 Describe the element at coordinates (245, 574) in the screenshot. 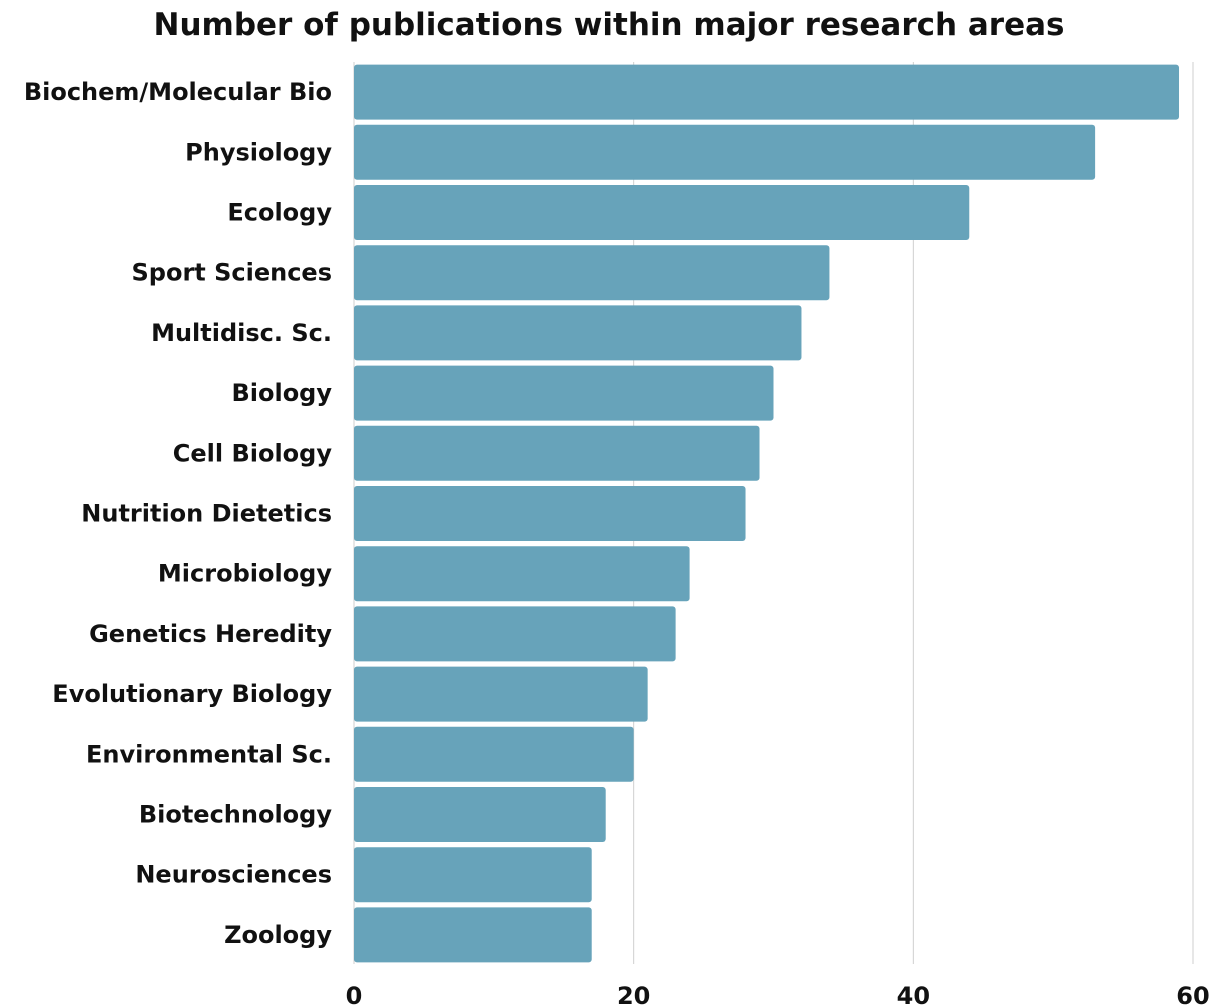

I see `category-label: Microbiology` at that location.